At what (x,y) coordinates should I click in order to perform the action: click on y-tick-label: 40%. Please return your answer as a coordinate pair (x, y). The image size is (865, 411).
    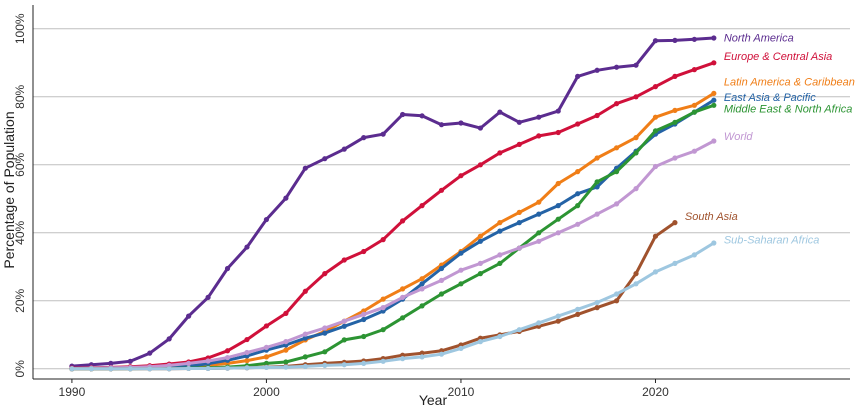
    Looking at the image, I should click on (20, 232).